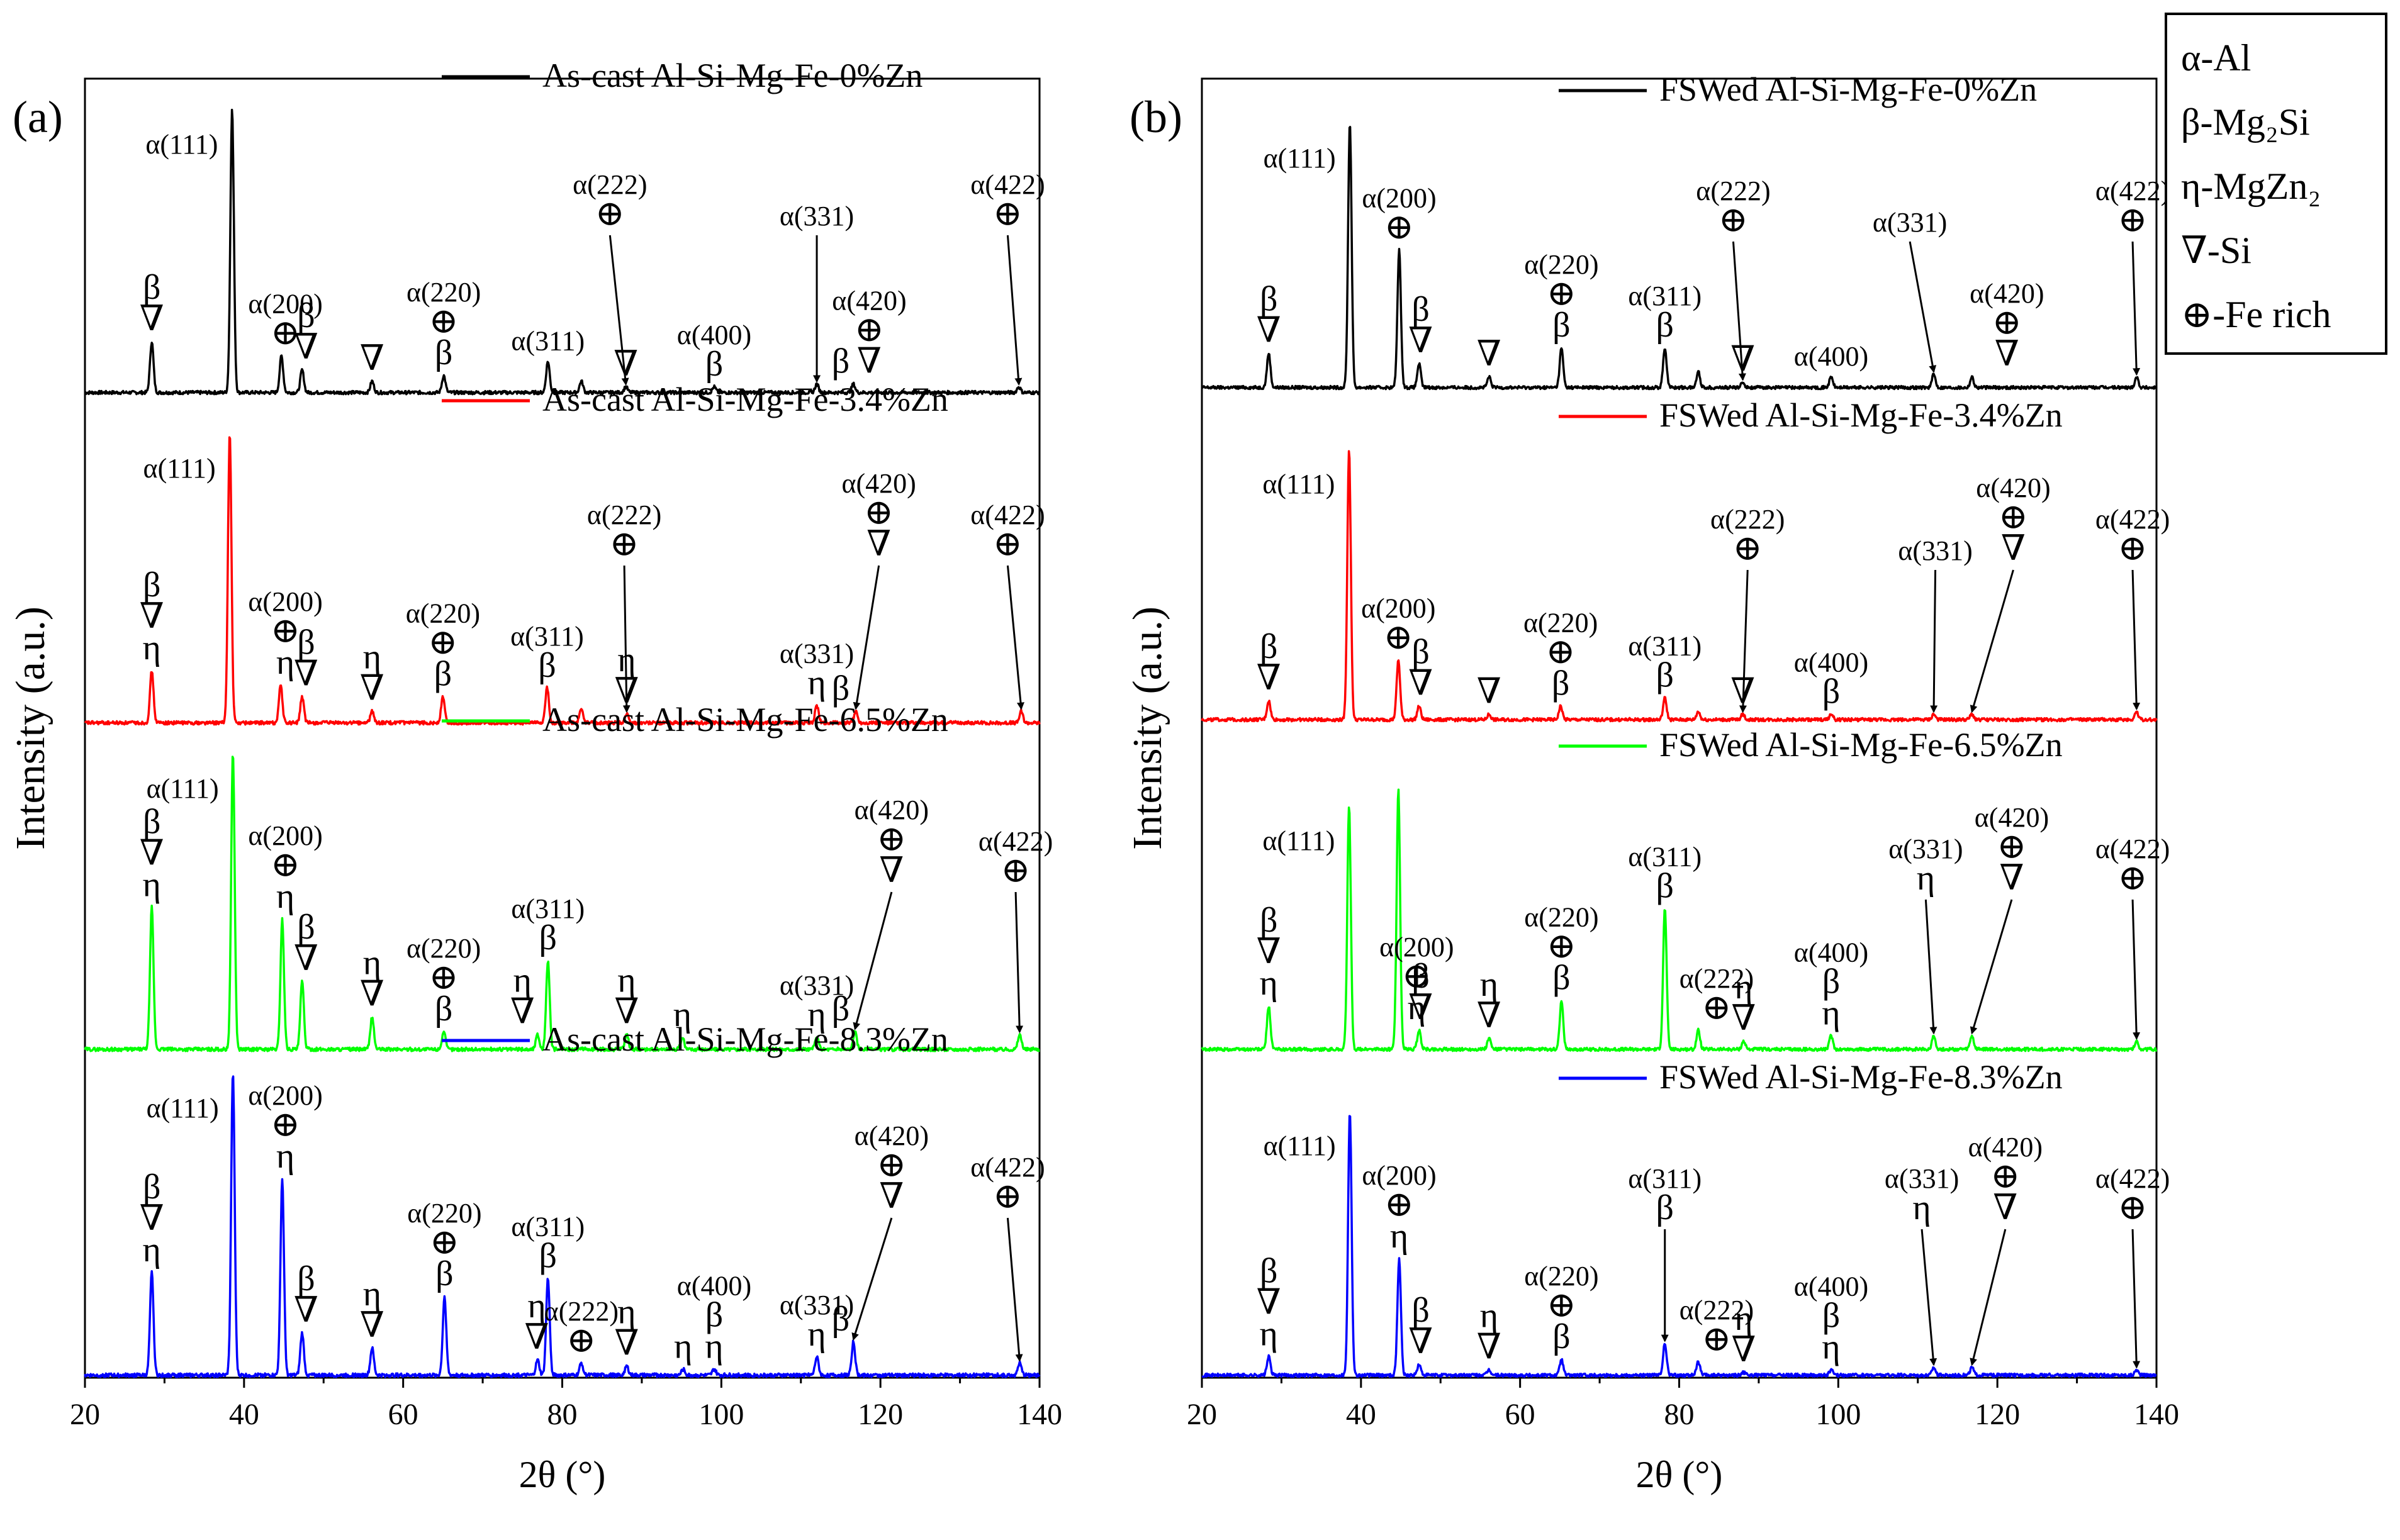  Describe the element at coordinates (745, 399) in the screenshot. I see `legend-label: As-cast Al-Si-Mg-Fe-3.4%Zn` at that location.